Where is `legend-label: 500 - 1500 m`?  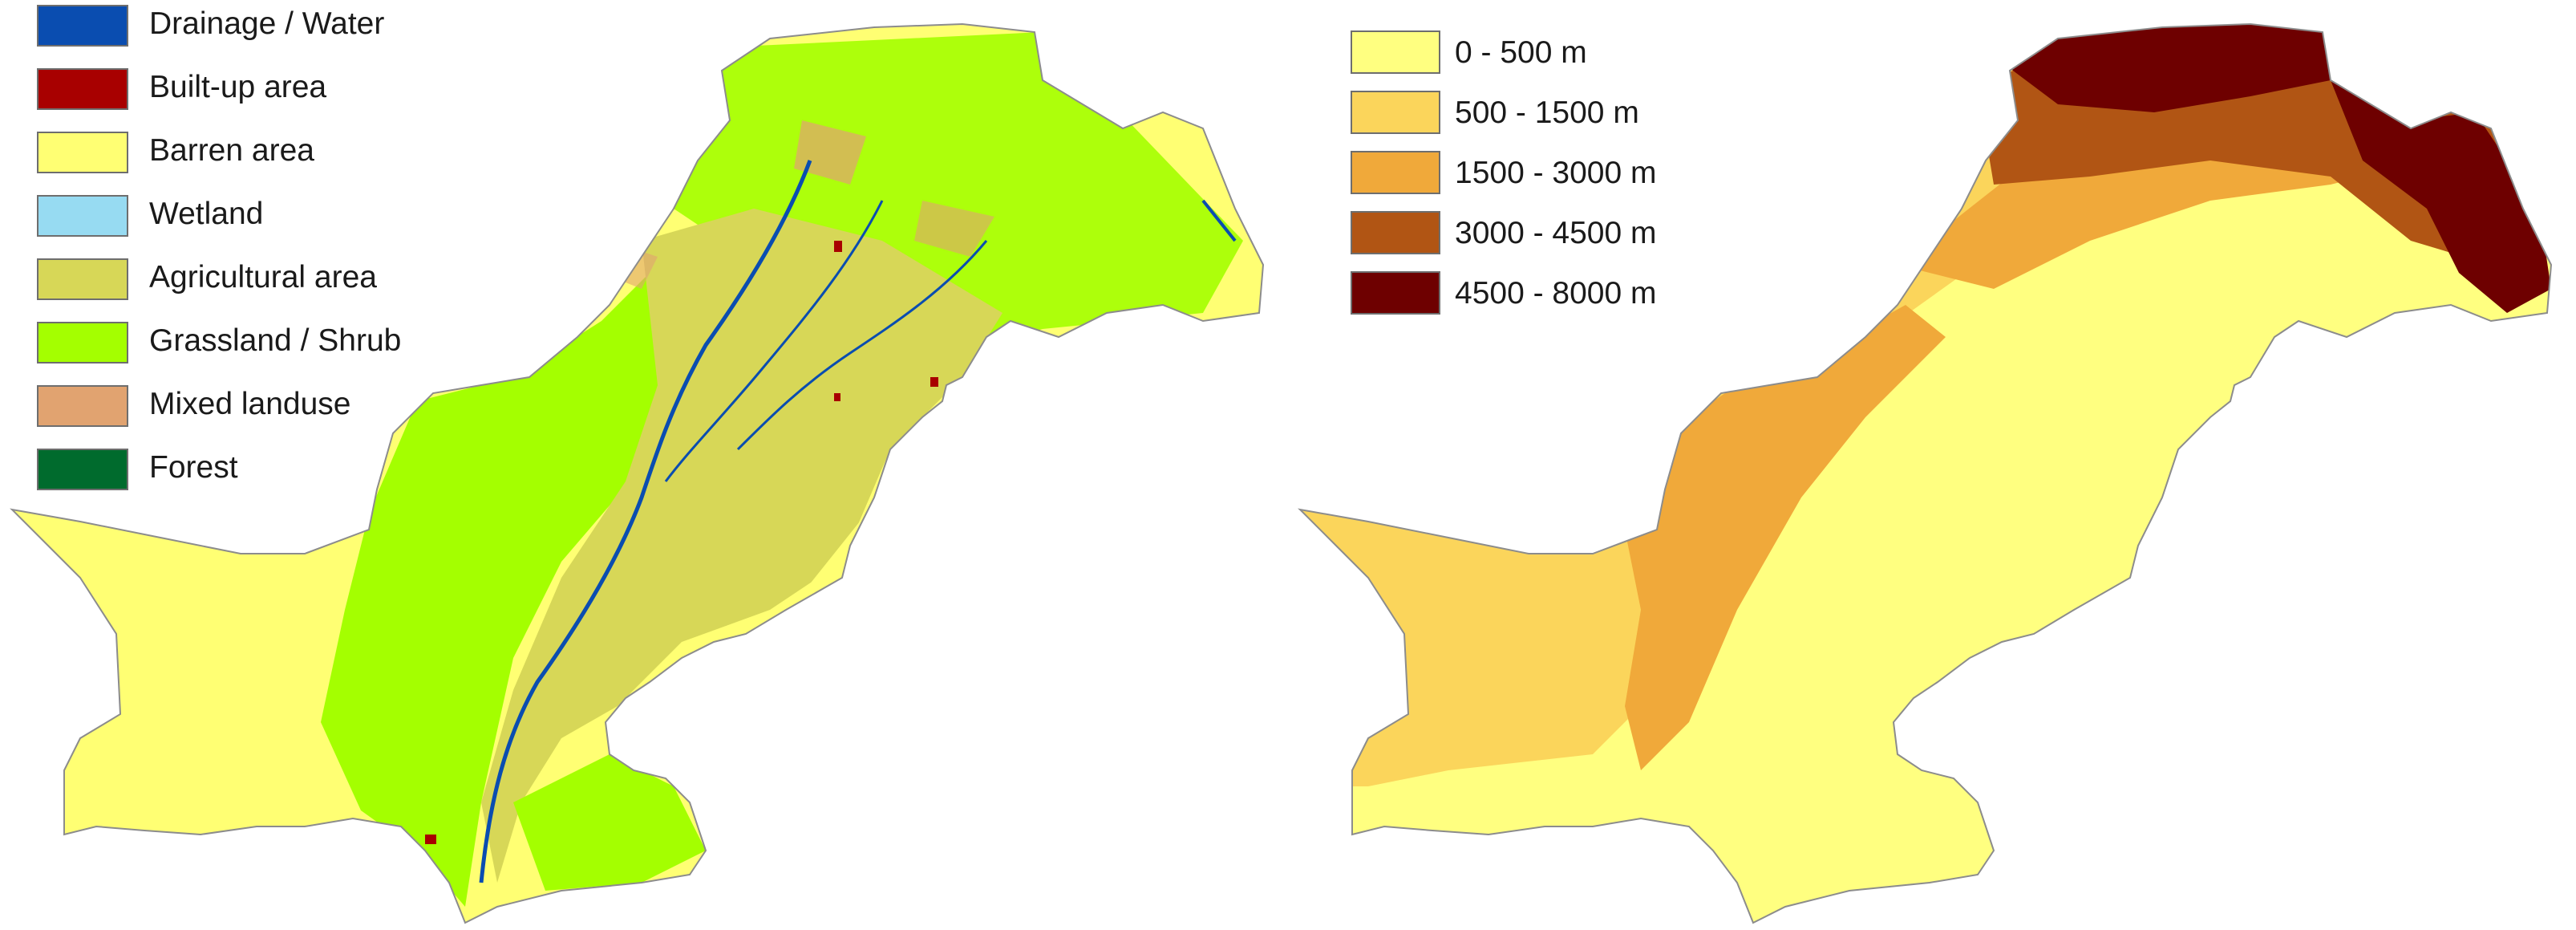
legend-label: 500 - 1500 m is located at coordinates (1547, 113).